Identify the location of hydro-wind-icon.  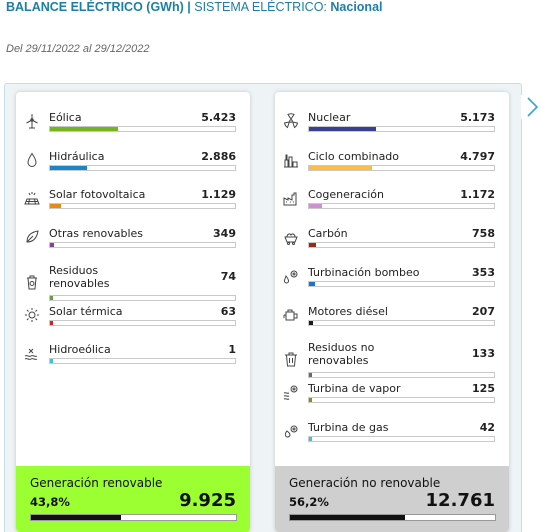
(32, 353).